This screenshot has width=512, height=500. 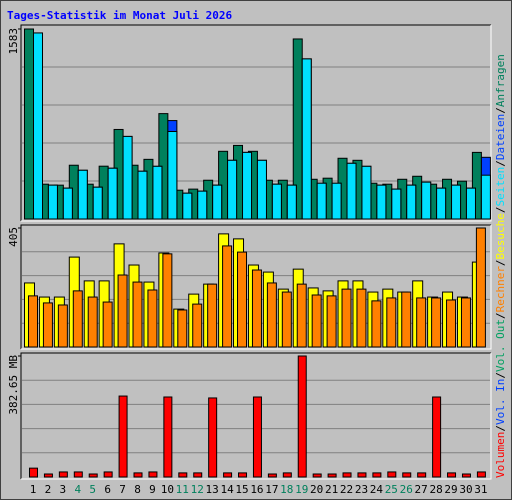 I want to click on legend-entry: Besuche, so click(x=500, y=236).